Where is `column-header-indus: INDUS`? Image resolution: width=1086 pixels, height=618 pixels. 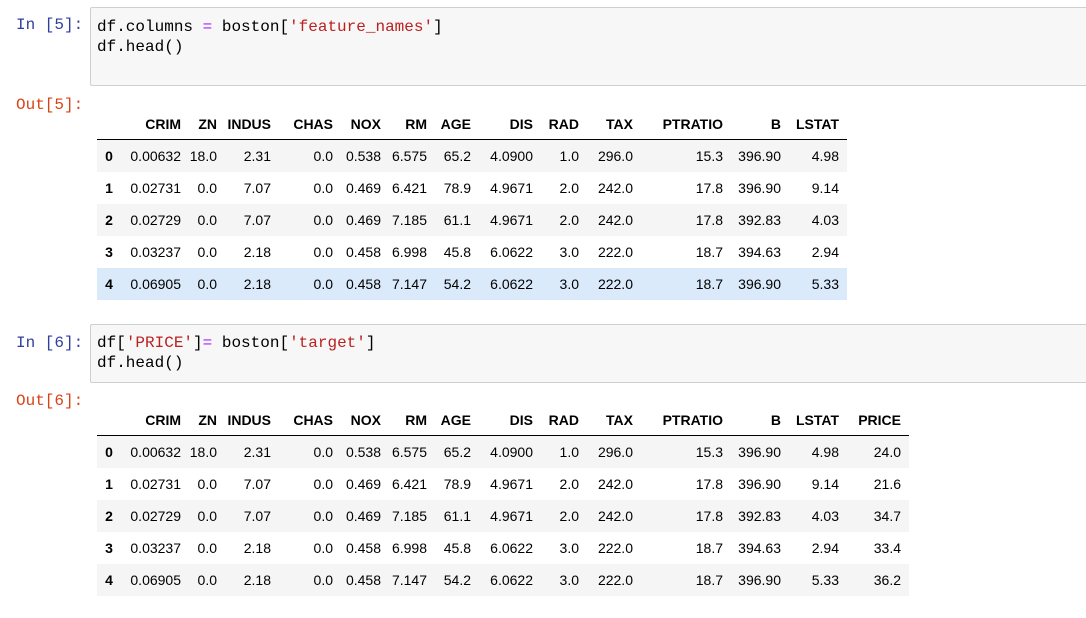
column-header-indus: INDUS is located at coordinates (252, 420).